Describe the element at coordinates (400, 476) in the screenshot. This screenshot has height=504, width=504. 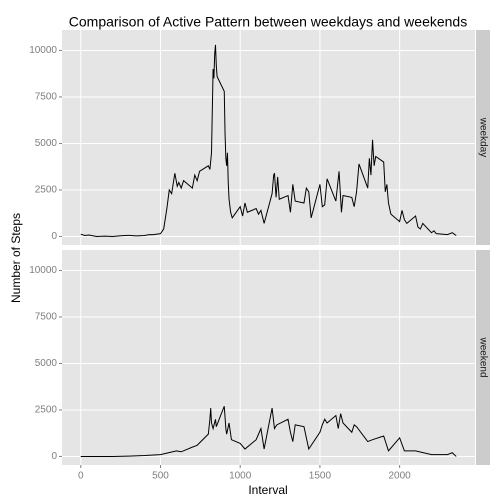
I see `x-tick-label: 2000` at that location.